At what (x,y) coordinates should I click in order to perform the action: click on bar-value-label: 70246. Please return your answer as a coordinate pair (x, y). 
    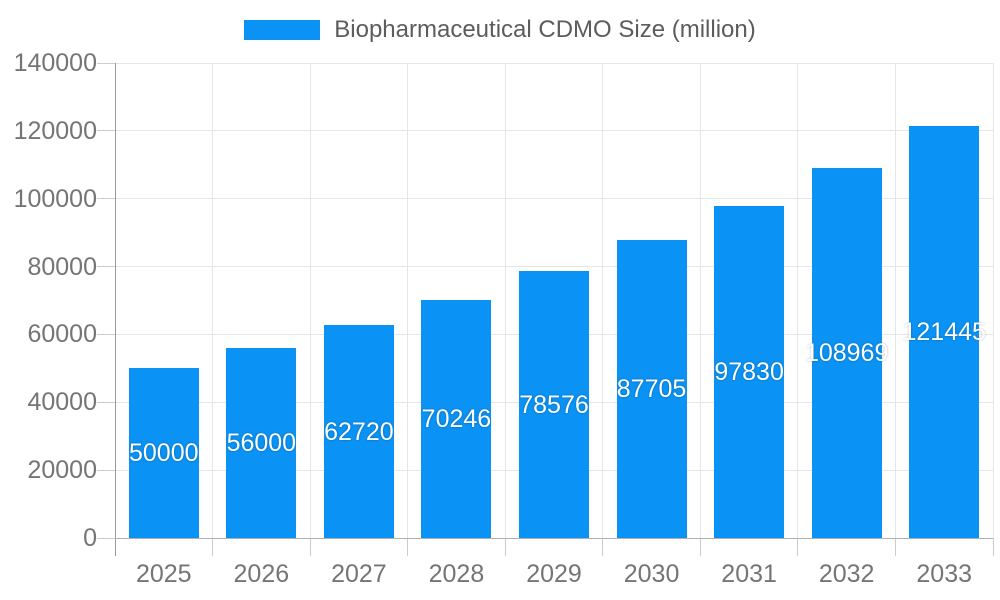
    Looking at the image, I should click on (456, 418).